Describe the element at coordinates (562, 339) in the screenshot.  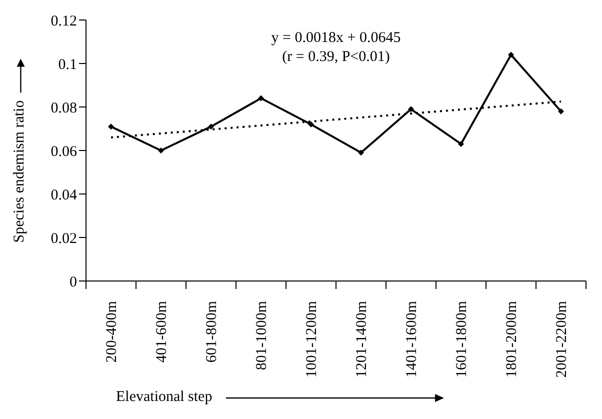
I see `x-tick-label: 2001-2200m` at that location.